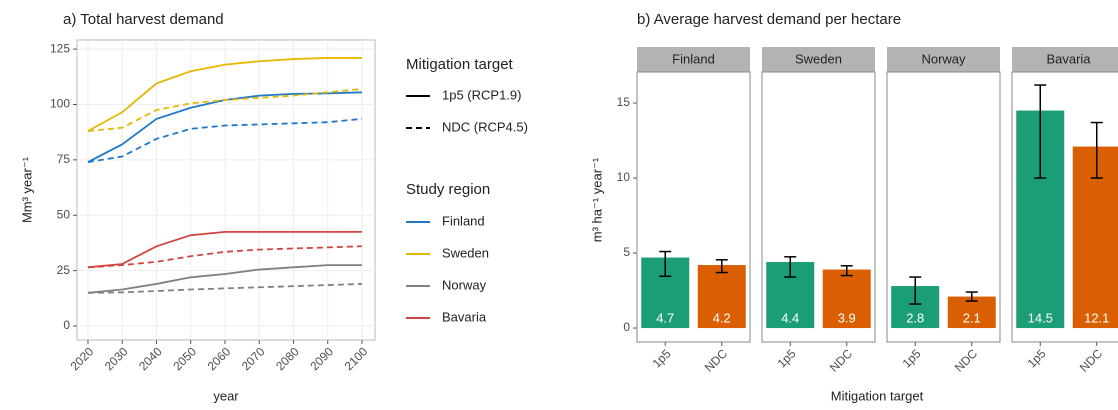 The width and height of the screenshot is (1118, 410). Describe the element at coordinates (64, 214) in the screenshot. I see `y-tick-label: 50` at that location.